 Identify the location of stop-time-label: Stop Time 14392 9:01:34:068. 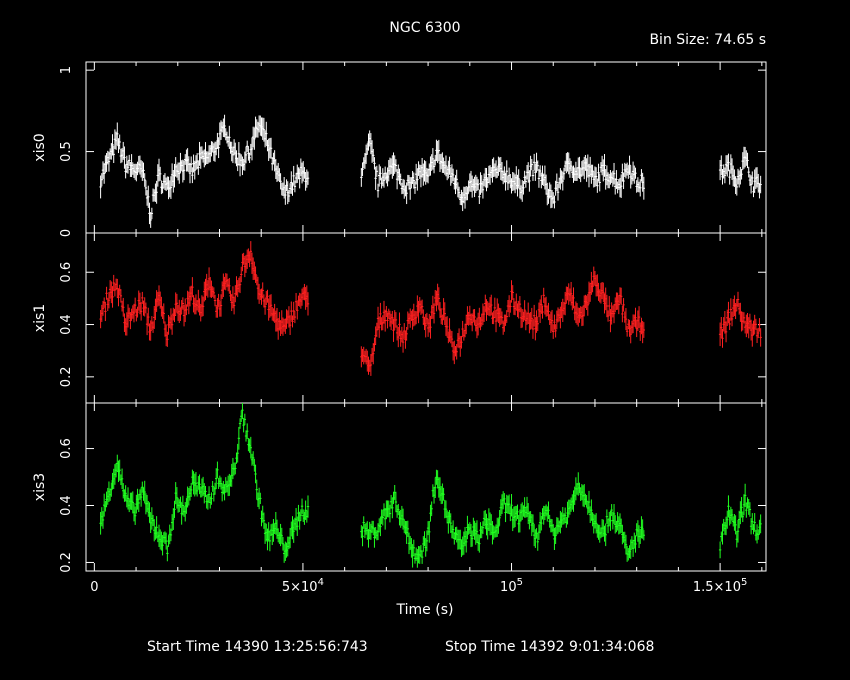
(549, 647).